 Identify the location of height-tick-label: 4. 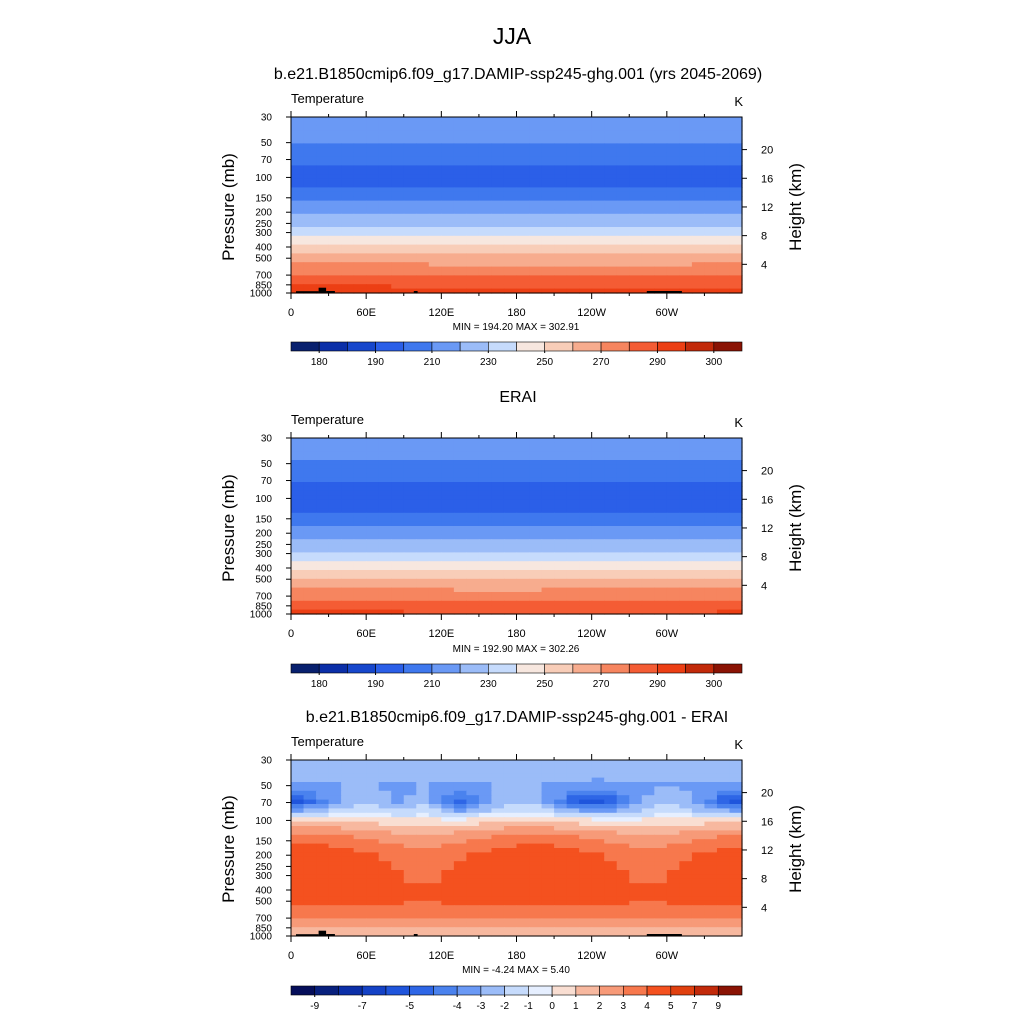
(764, 265).